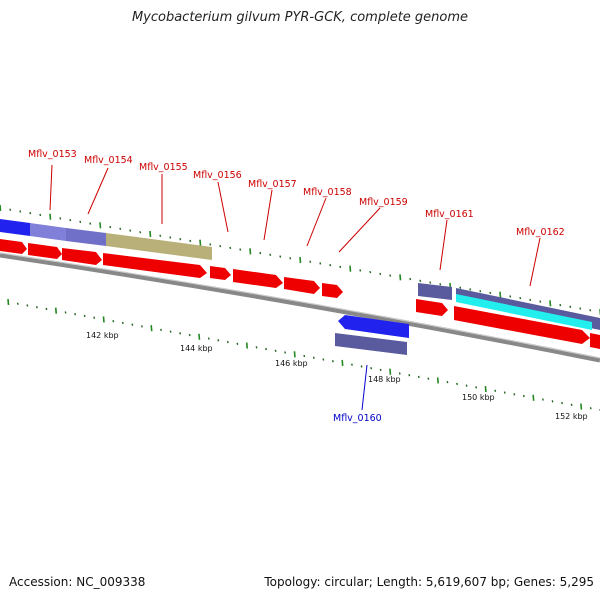 This screenshot has height=600, width=600. Describe the element at coordinates (52, 154) in the screenshot. I see `gene-label-mflv-0153: Mflv_0153` at that location.